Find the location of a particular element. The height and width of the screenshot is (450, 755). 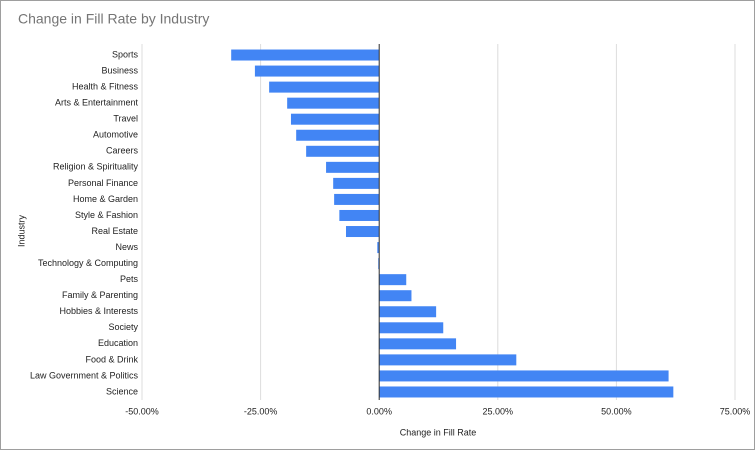

x-axis-label: Change in Fill Rate is located at coordinates (438, 432).